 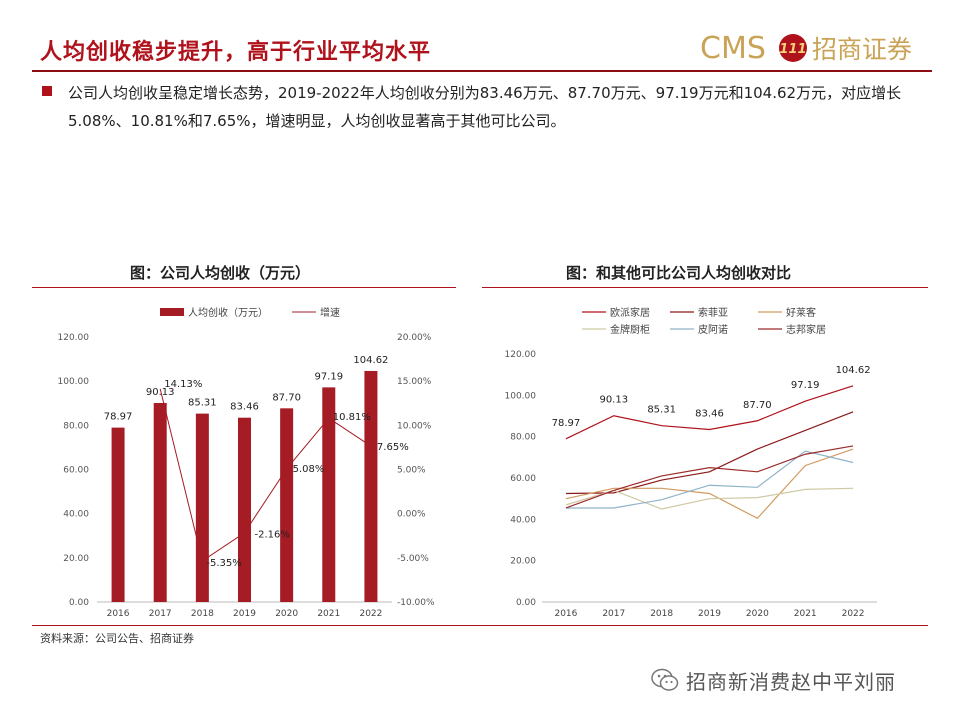 I want to click on company-logo: CMS 111 招商证券, so click(x=806, y=48).